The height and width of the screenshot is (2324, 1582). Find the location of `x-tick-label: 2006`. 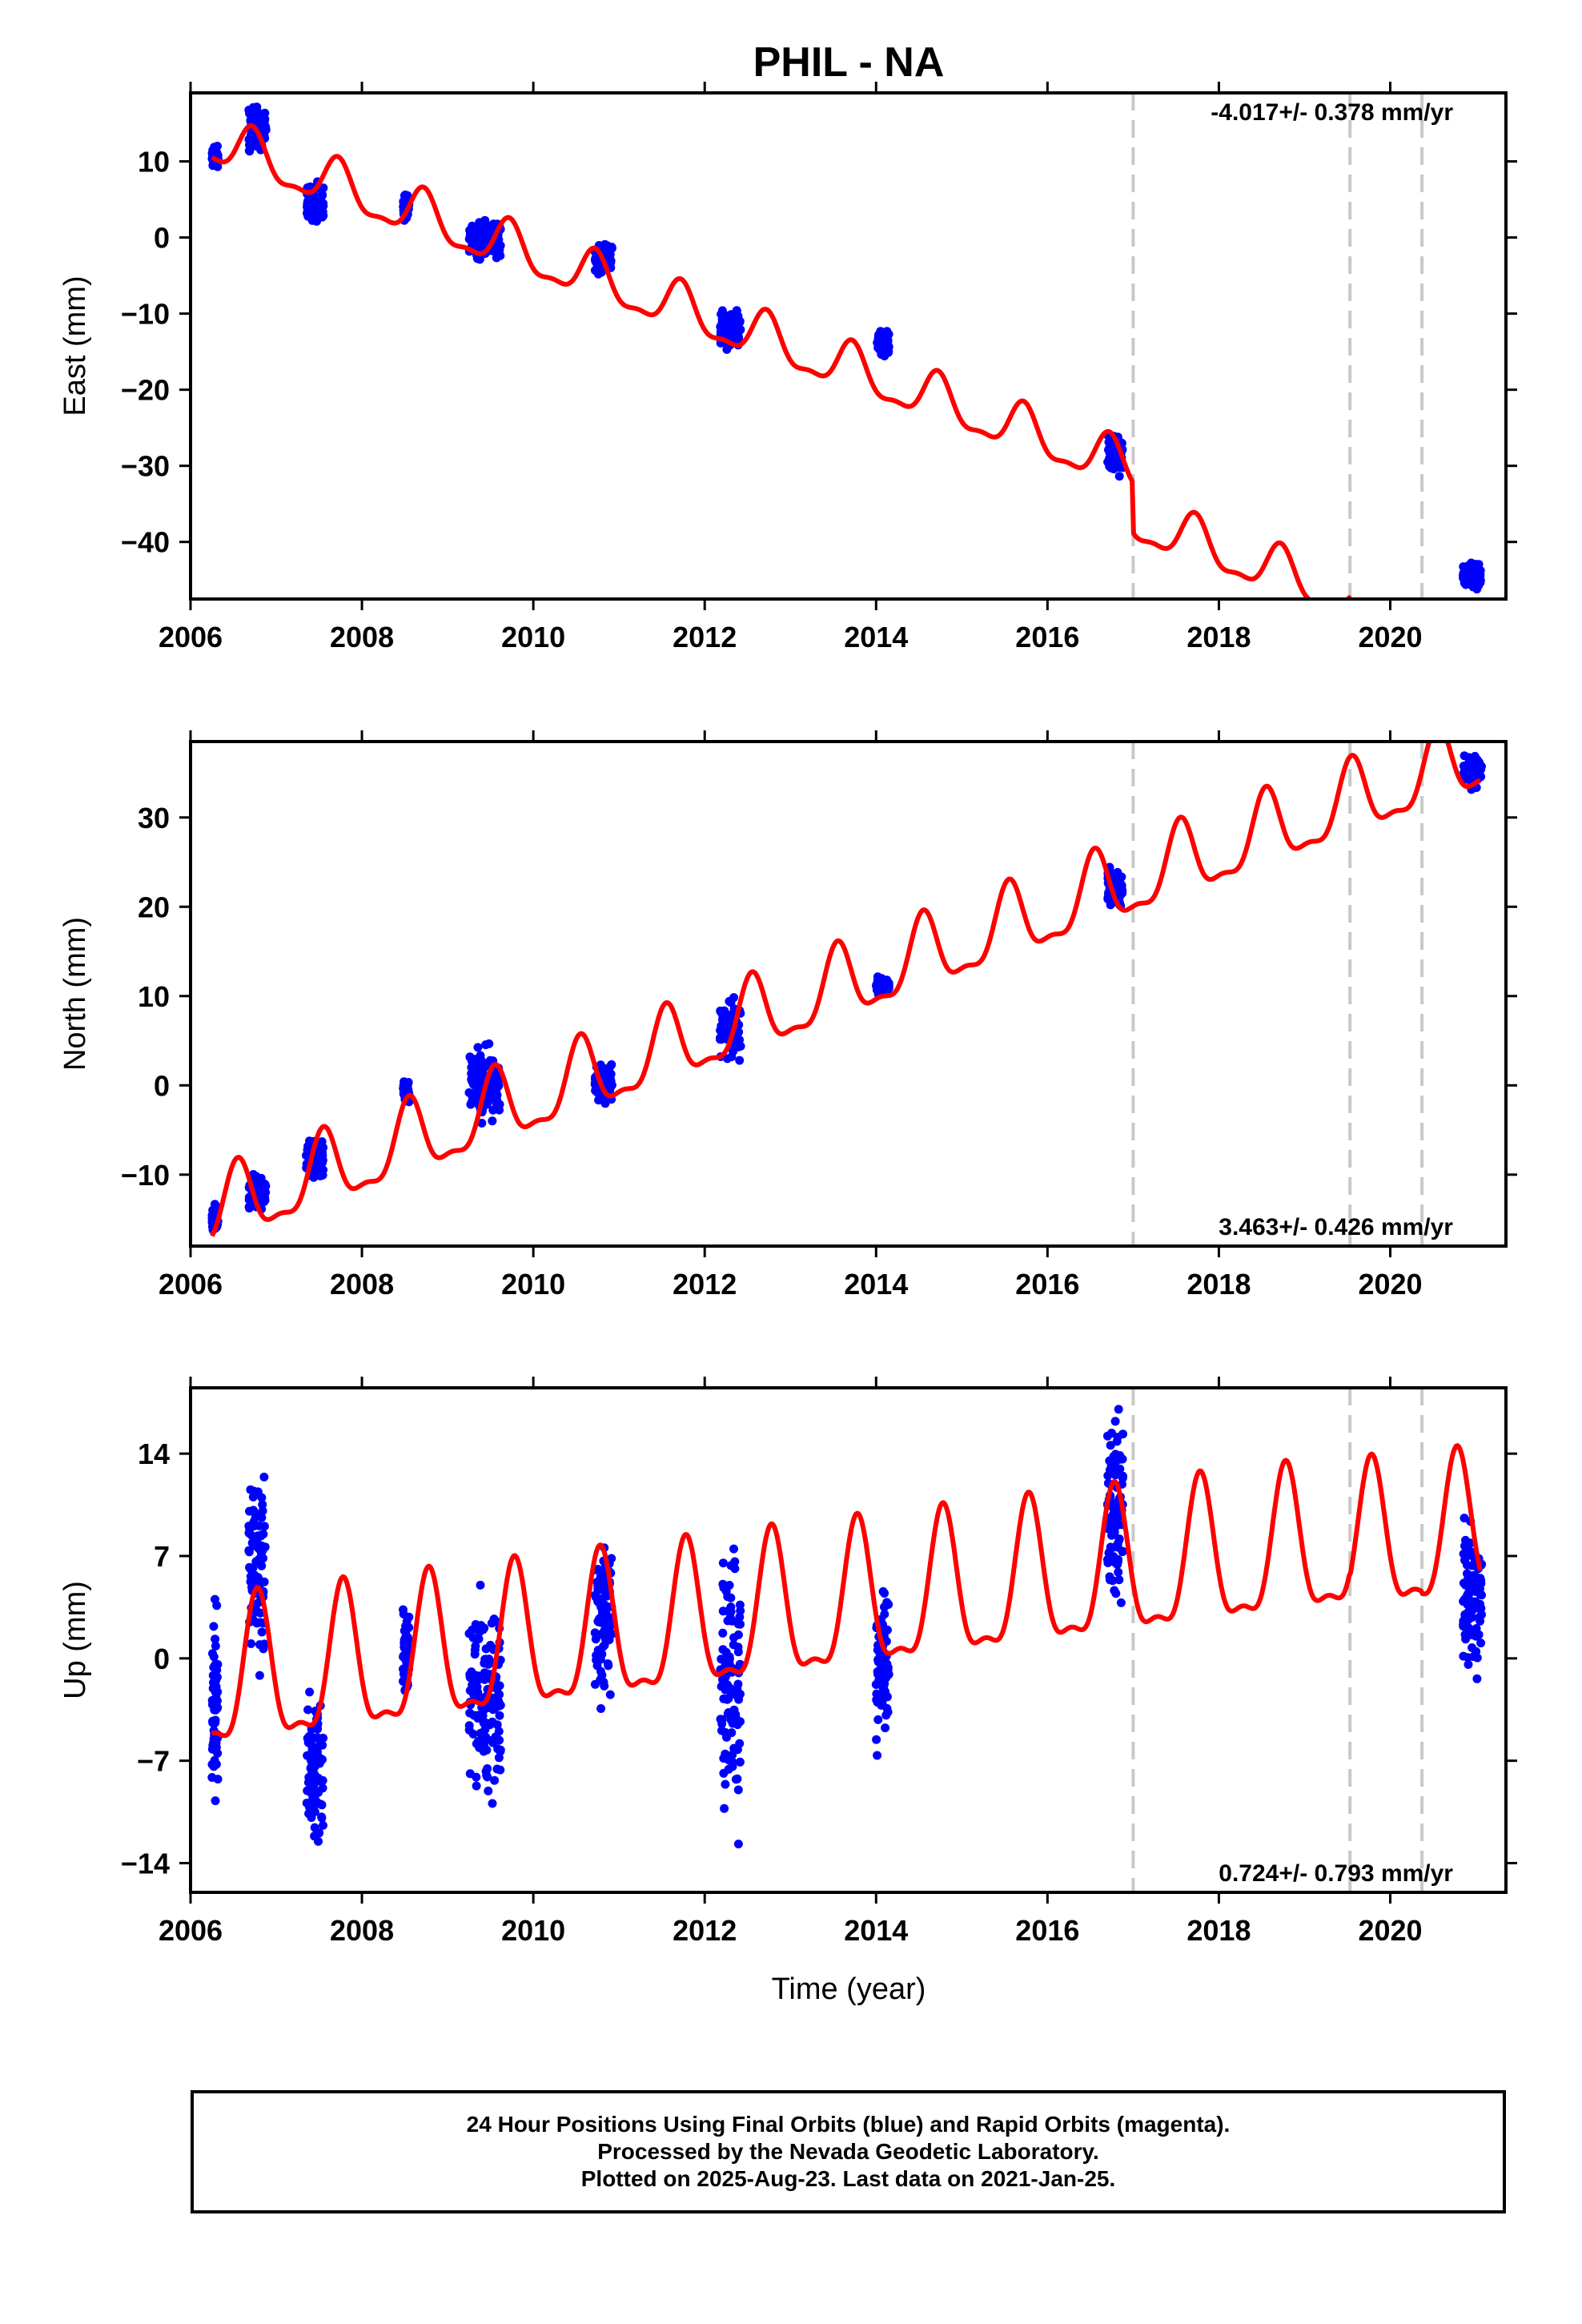

x-tick-label: 2006 is located at coordinates (191, 1284).